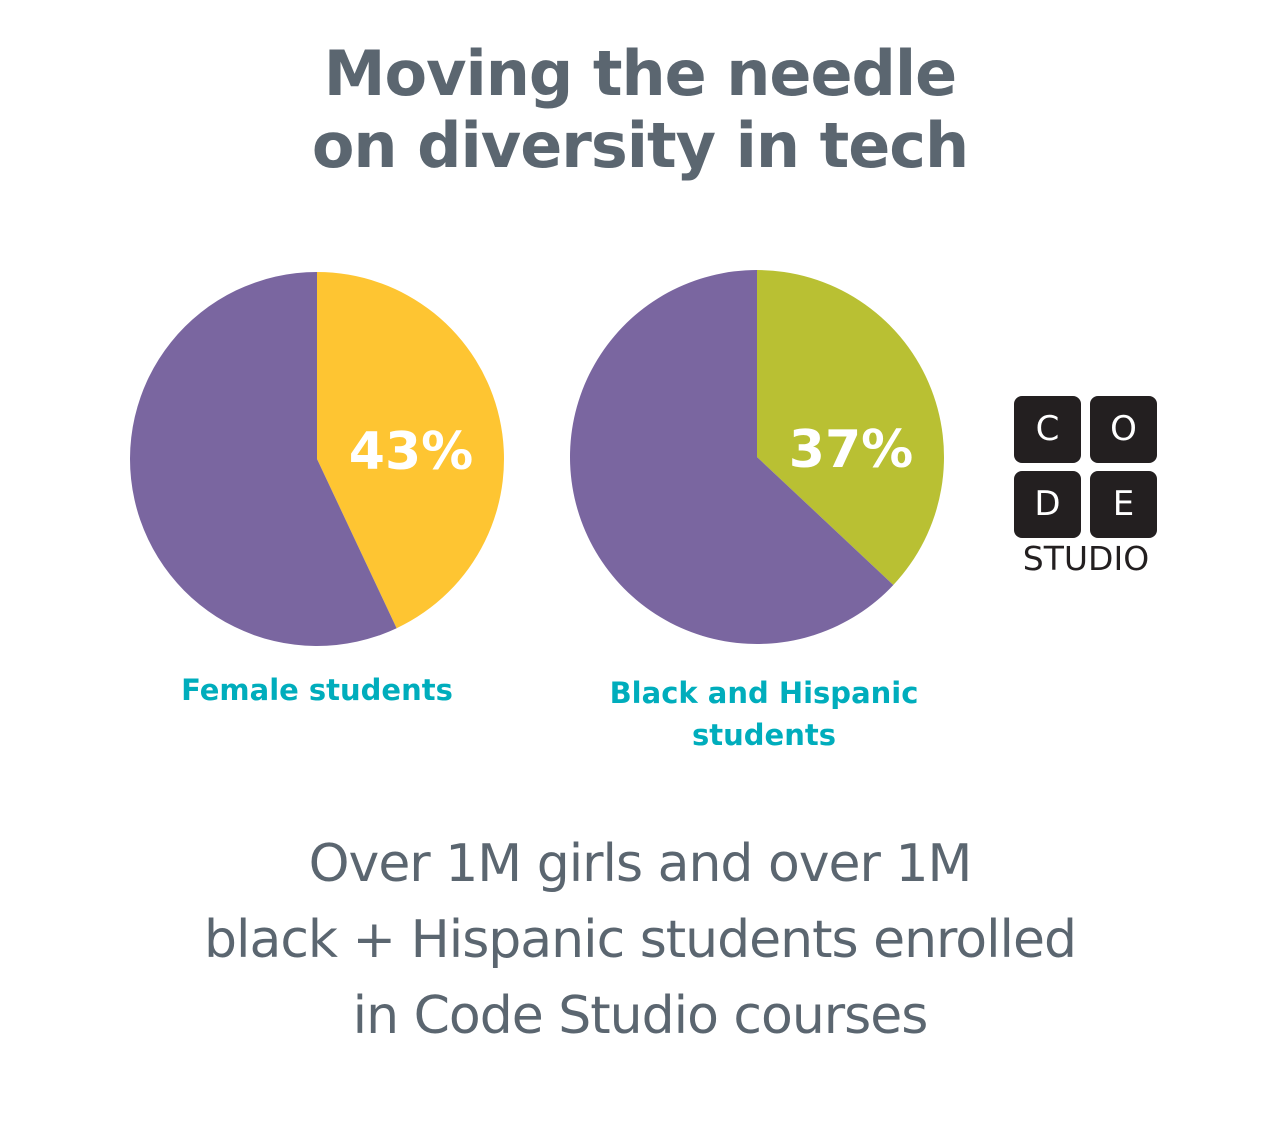 The image size is (1280, 1129). I want to click on pie-data-label: 43%, so click(411, 452).